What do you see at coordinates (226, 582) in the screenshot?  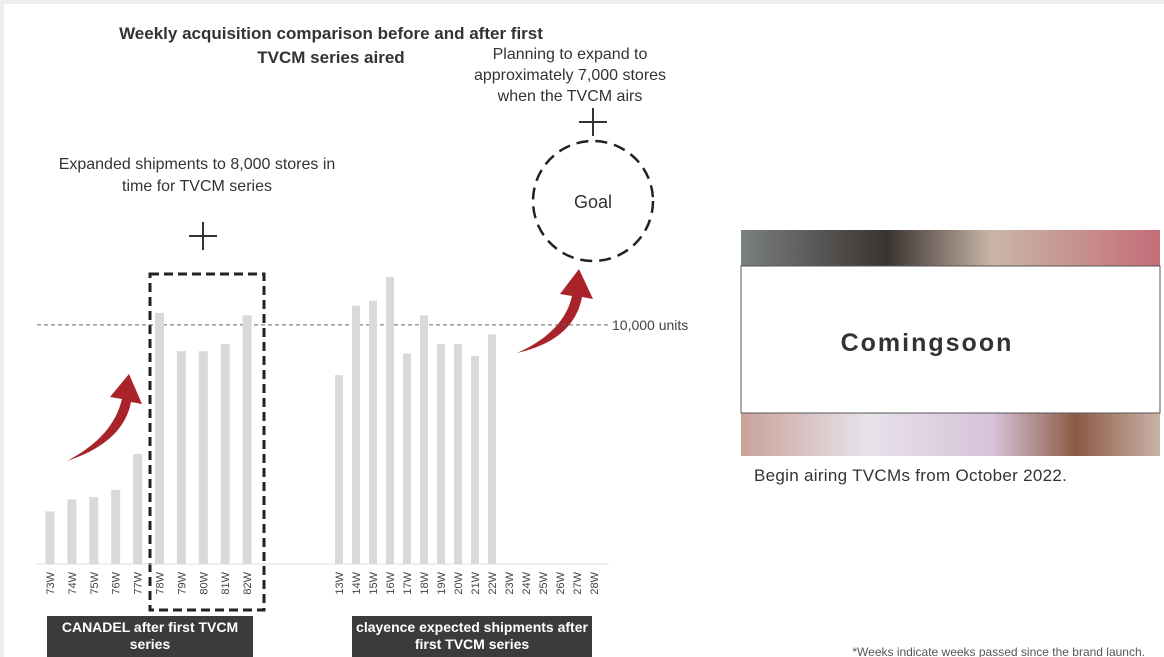 I see `x-tick-label: 81W` at bounding box center [226, 582].